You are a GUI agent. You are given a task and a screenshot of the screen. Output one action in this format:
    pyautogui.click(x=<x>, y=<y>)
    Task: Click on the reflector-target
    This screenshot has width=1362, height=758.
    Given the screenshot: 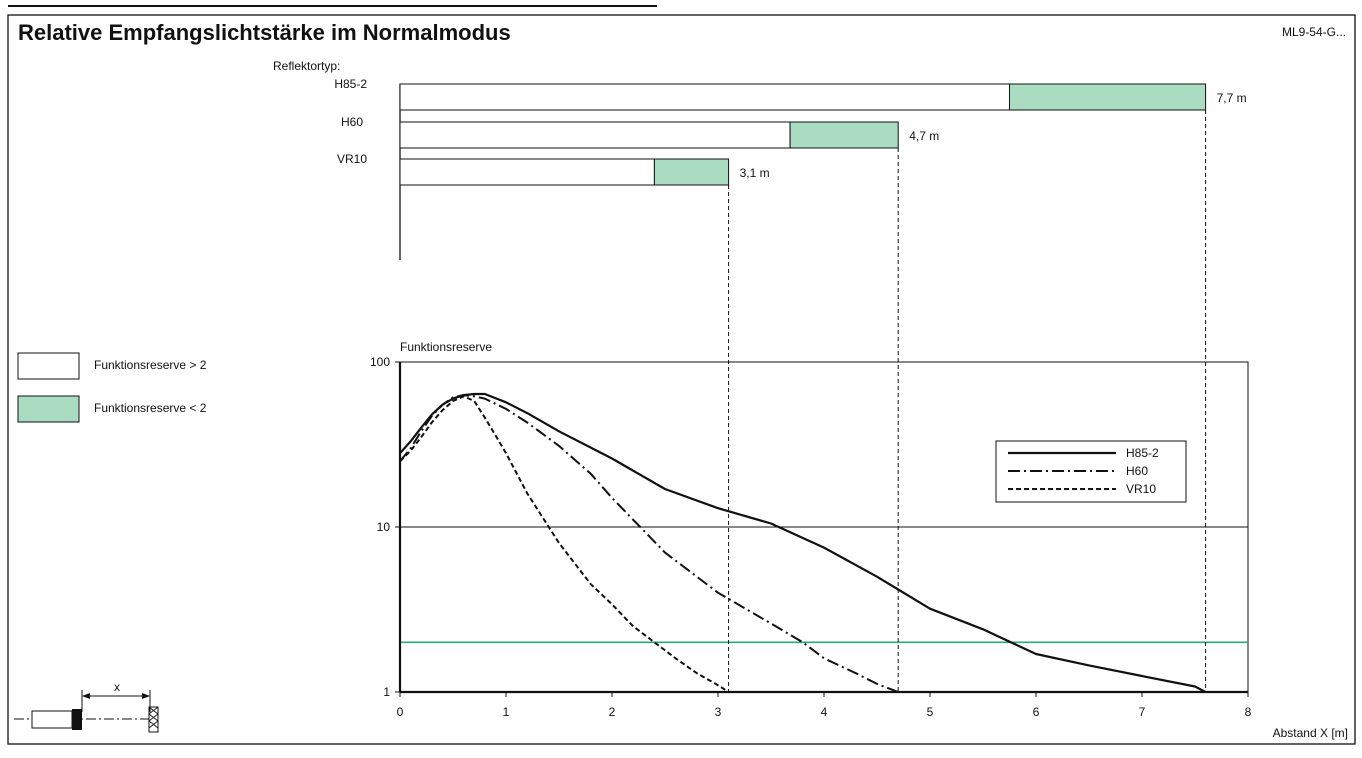 What is the action you would take?
    pyautogui.click(x=153, y=719)
    